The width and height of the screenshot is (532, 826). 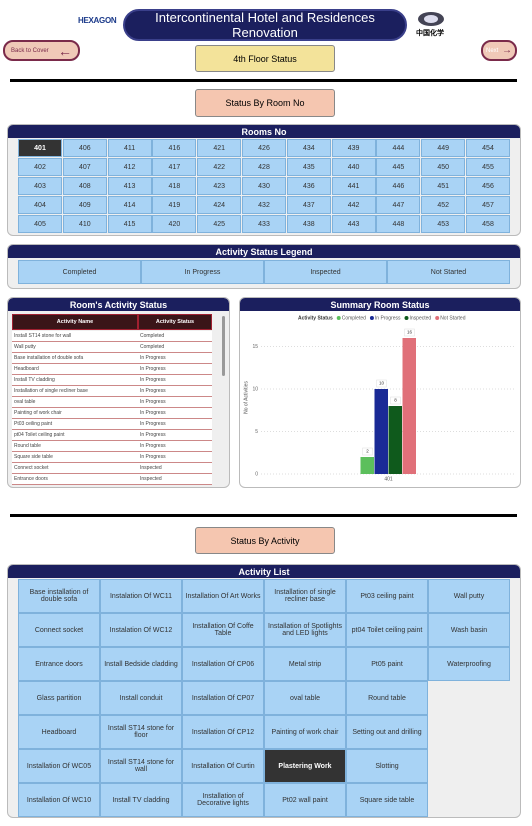 What do you see at coordinates (223, 596) in the screenshot?
I see `activity-cell: Installation Of Art Works` at bounding box center [223, 596].